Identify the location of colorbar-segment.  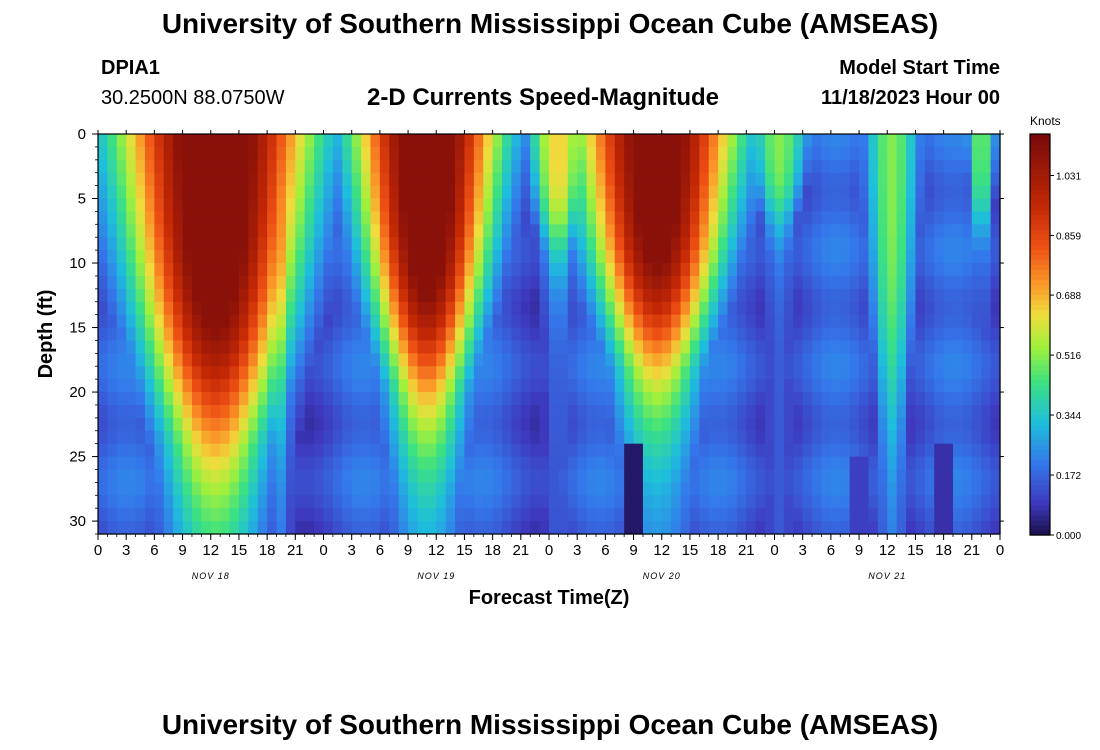
(1040, 412).